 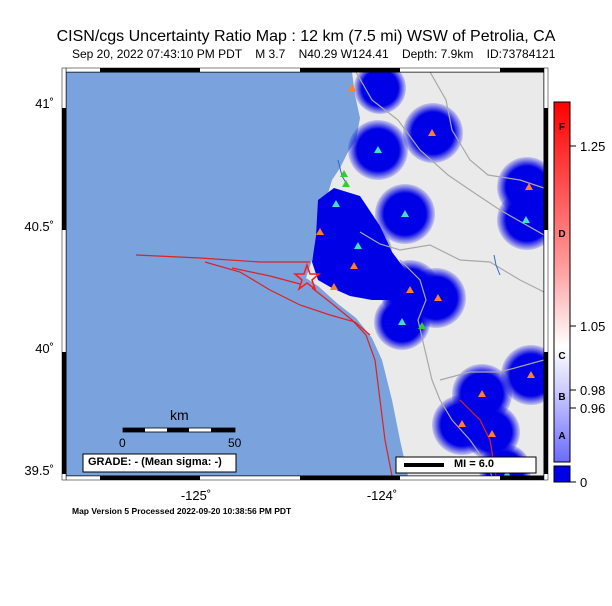 I want to click on lon-label: -124˚, so click(x=382, y=495).